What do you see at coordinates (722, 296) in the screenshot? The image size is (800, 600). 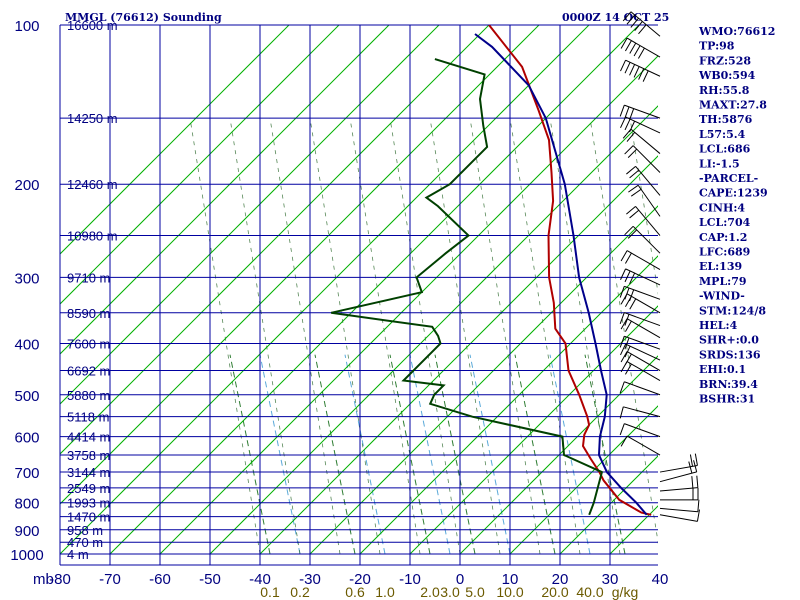 I see `index-value: -WIND-` at bounding box center [722, 296].